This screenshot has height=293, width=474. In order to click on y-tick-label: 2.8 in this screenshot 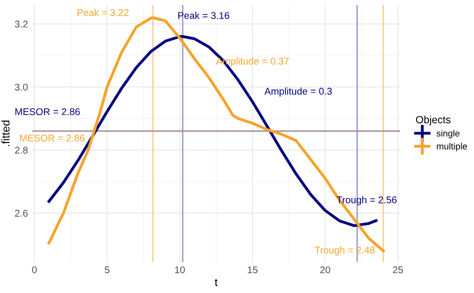, I will do `click(21, 150)`.